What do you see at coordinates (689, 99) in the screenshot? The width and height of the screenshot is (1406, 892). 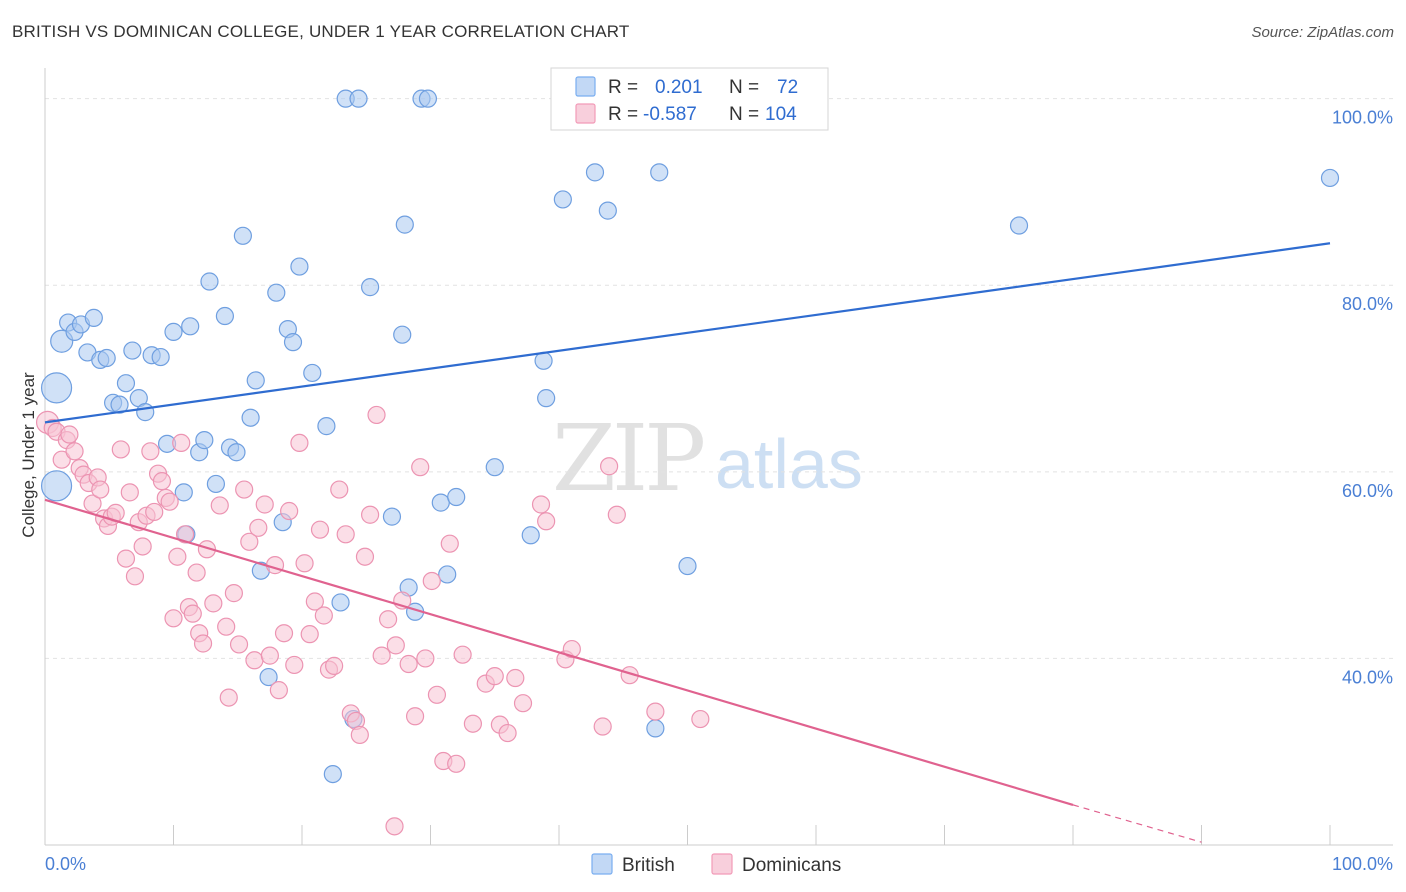 I see `correlation-legend: R = 0.201 N = 72 R = -0.587 N = 104` at bounding box center [689, 99].